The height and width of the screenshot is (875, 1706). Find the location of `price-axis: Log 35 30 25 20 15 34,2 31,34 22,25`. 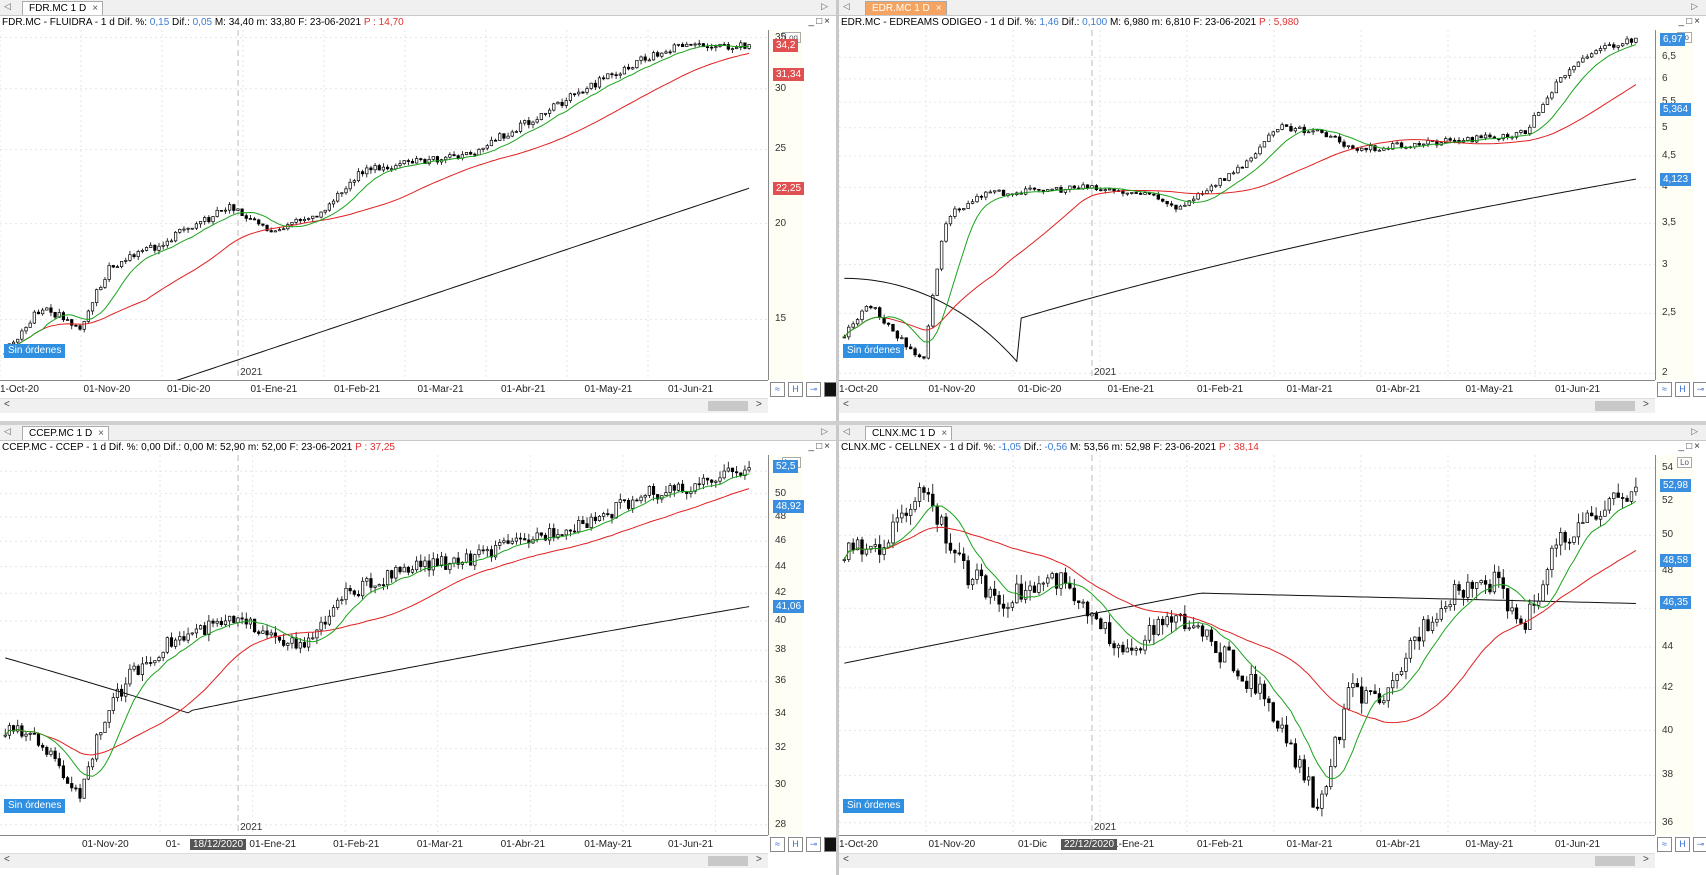

price-axis: Log 35 30 25 20 15 34,2 31,34 22,25 is located at coordinates (786, 205).